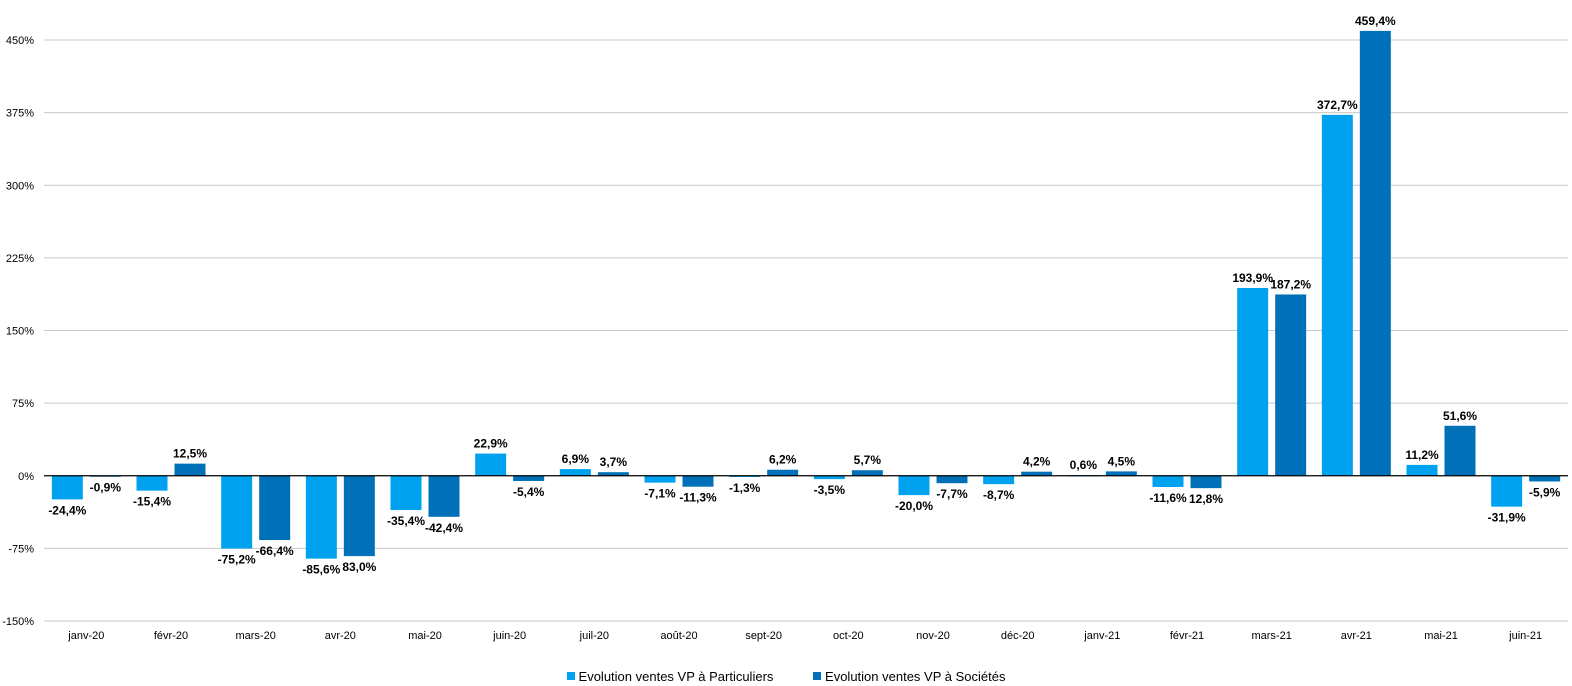 Image resolution: width=1572 pixels, height=686 pixels. What do you see at coordinates (1252, 278) in the screenshot?
I see `data-label: 193,9%` at bounding box center [1252, 278].